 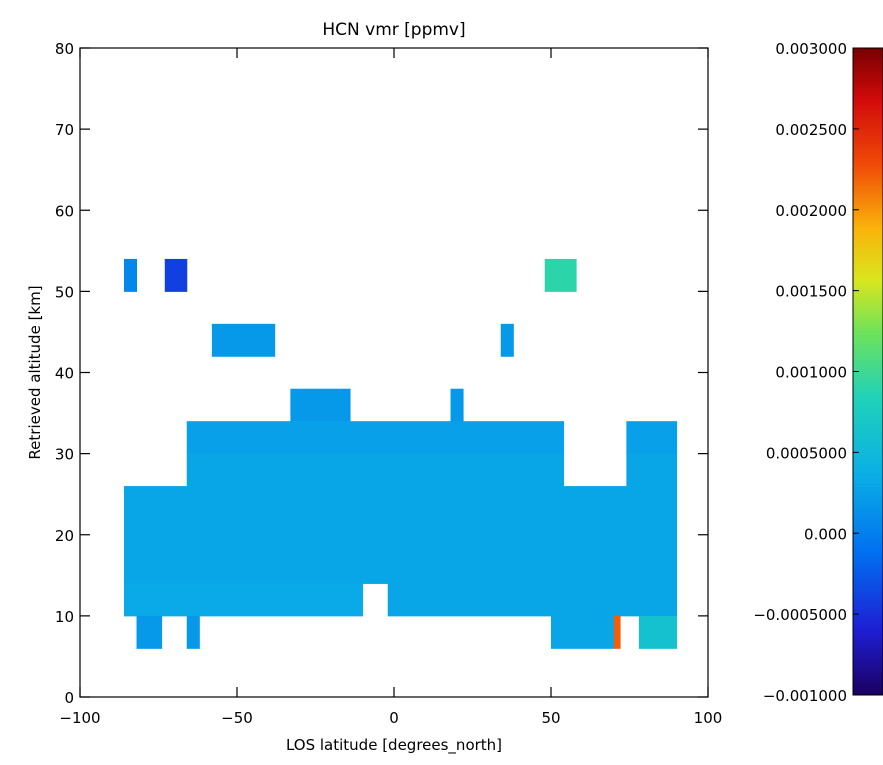 What do you see at coordinates (79, 718) in the screenshot?
I see `x-tick-label: −100` at bounding box center [79, 718].